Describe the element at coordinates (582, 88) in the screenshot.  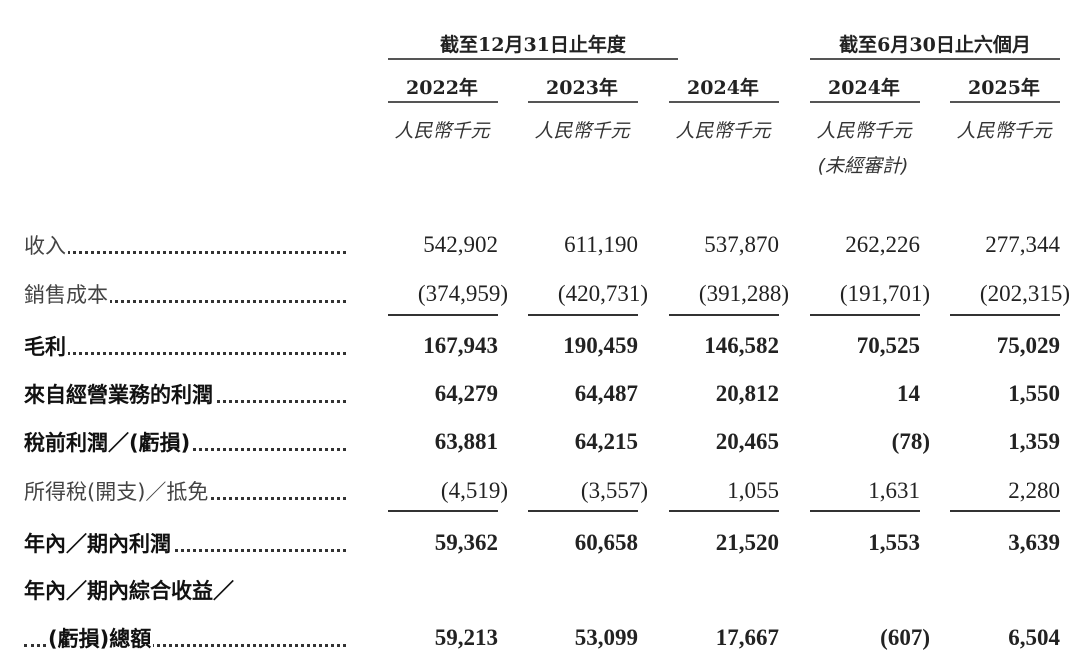
I see `column-year: 2023年` at that location.